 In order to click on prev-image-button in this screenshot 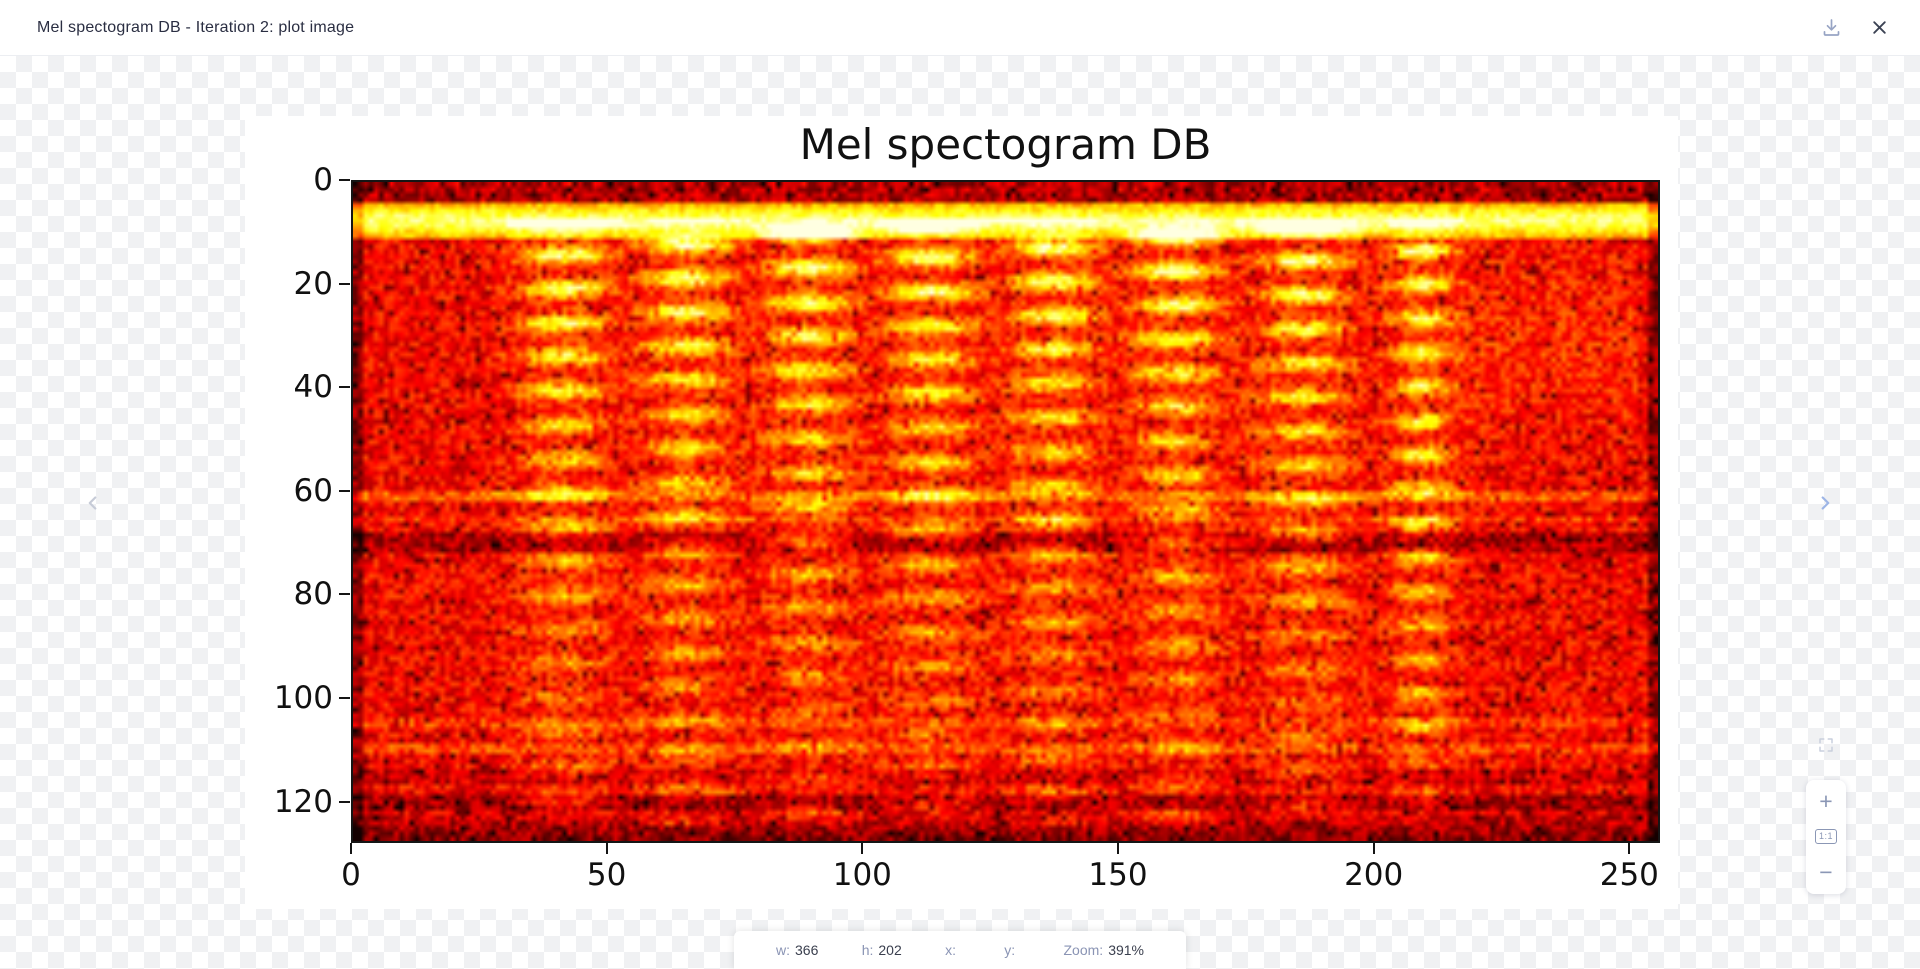, I will do `click(93, 503)`.